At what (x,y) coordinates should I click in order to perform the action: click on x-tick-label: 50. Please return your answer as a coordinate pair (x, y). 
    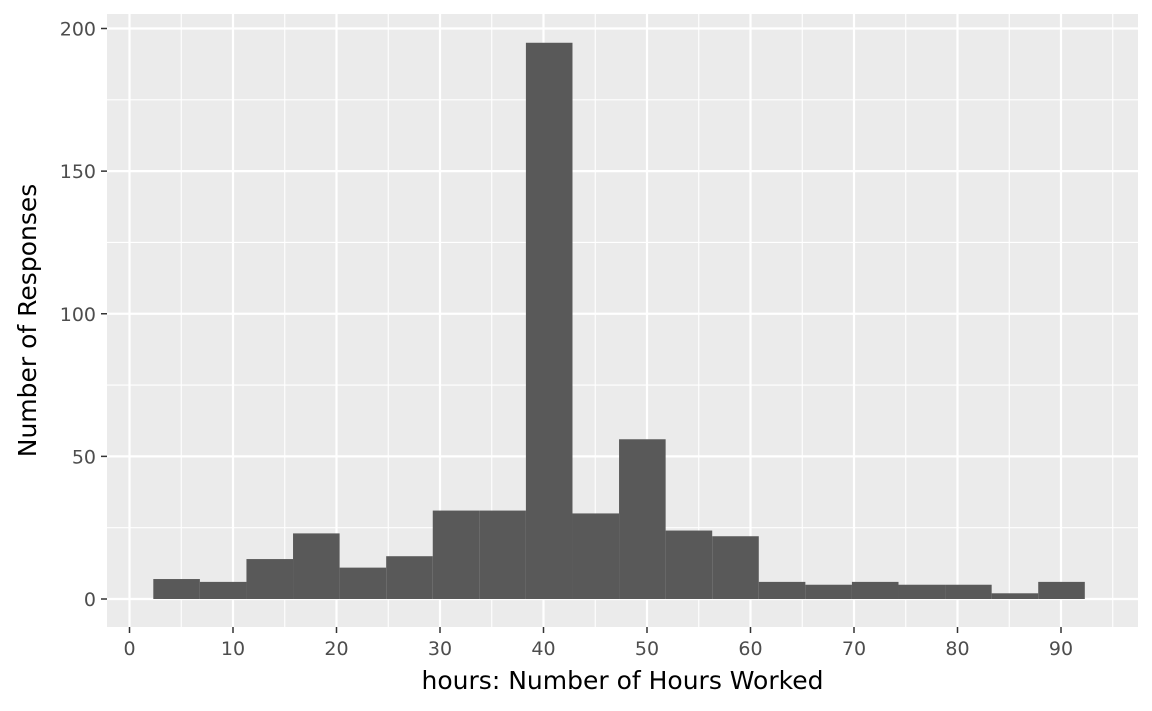
    Looking at the image, I should click on (647, 649).